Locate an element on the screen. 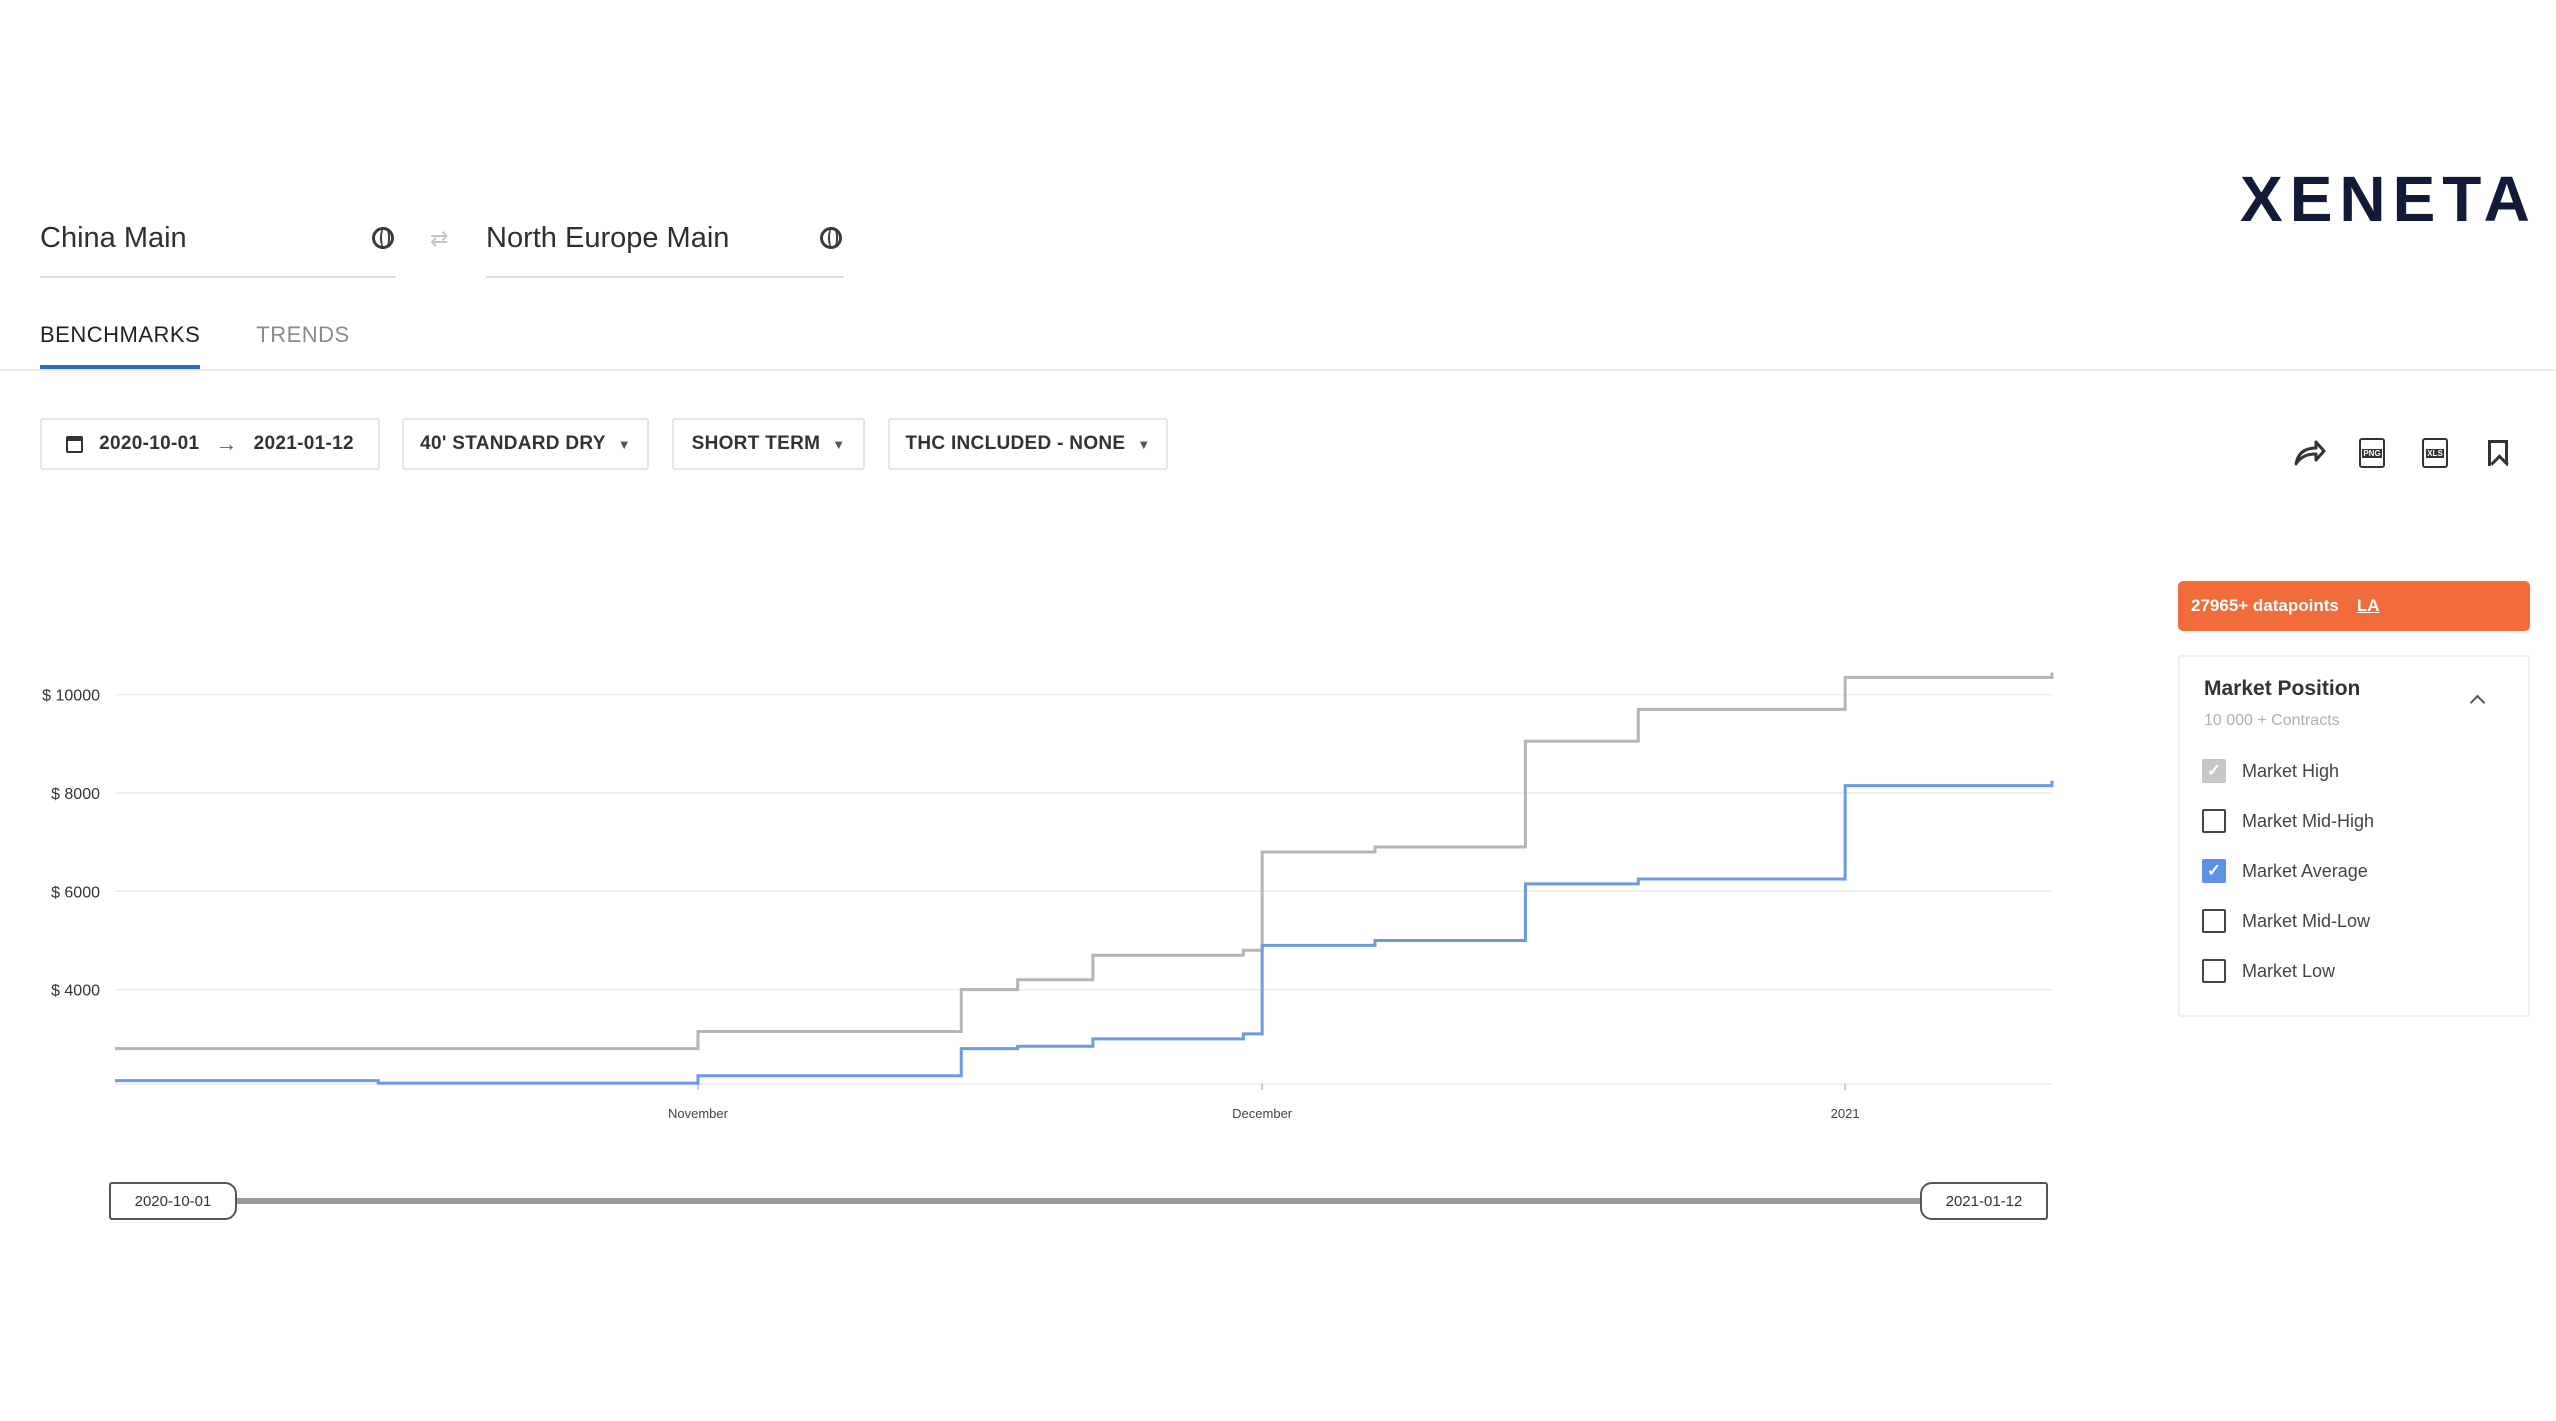 Image resolution: width=2556 pixels, height=1421 pixels. calendar-icon is located at coordinates (75, 444).